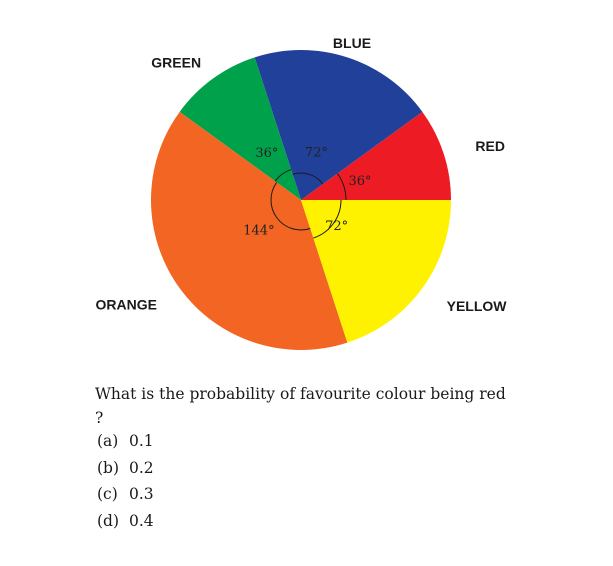 The height and width of the screenshot is (566, 613). I want to click on answer-options: (a) 0.1 (b) 0.2 (c) 0.3 (d) 0.4, so click(125, 481).